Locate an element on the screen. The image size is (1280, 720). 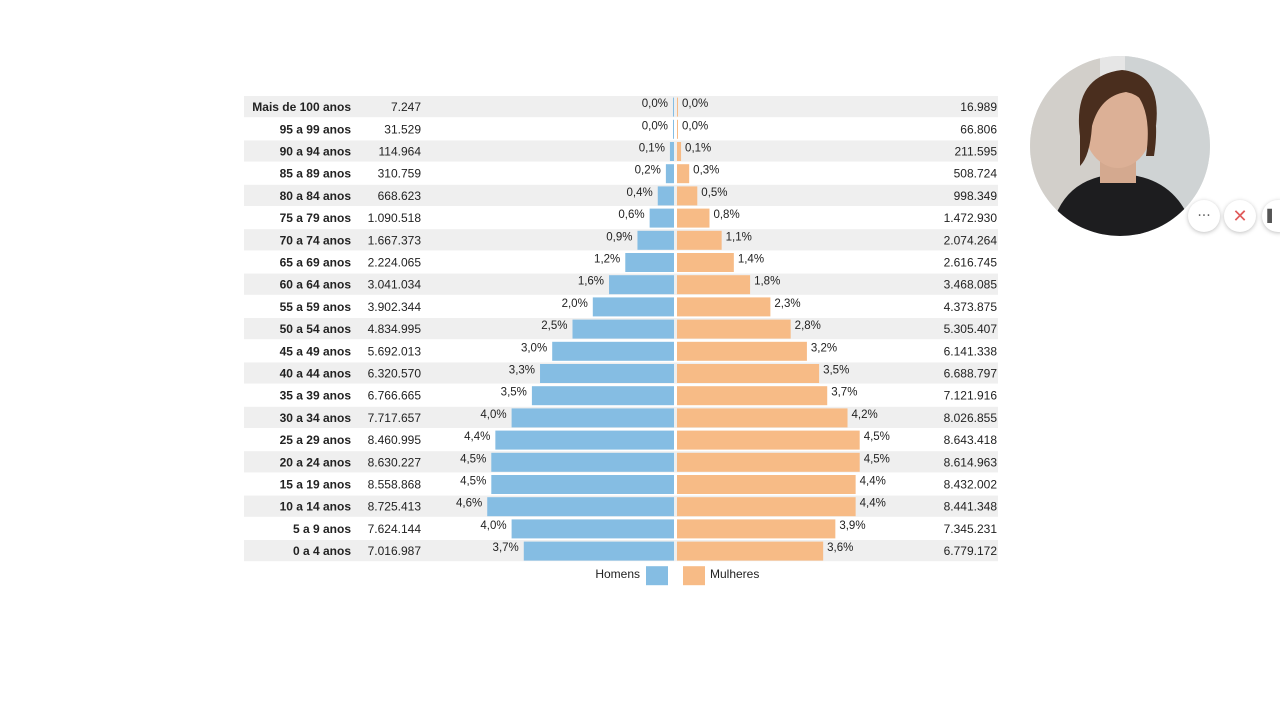
men-count-label: 3.902.344 is located at coordinates (395, 307).